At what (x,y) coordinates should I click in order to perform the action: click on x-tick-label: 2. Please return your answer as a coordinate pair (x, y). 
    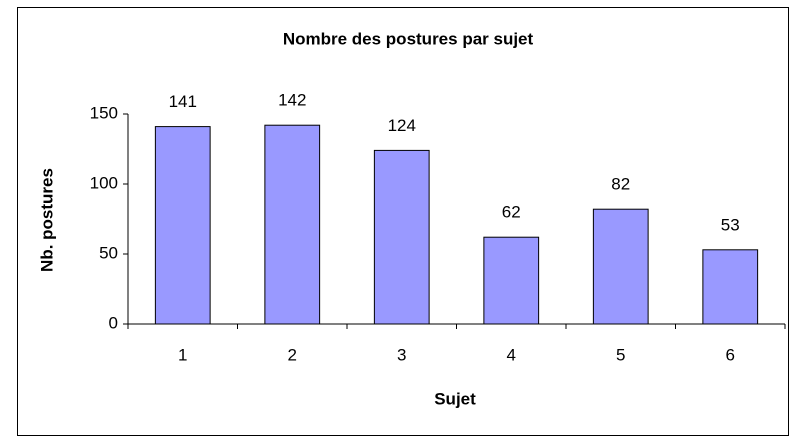
    Looking at the image, I should click on (292, 354).